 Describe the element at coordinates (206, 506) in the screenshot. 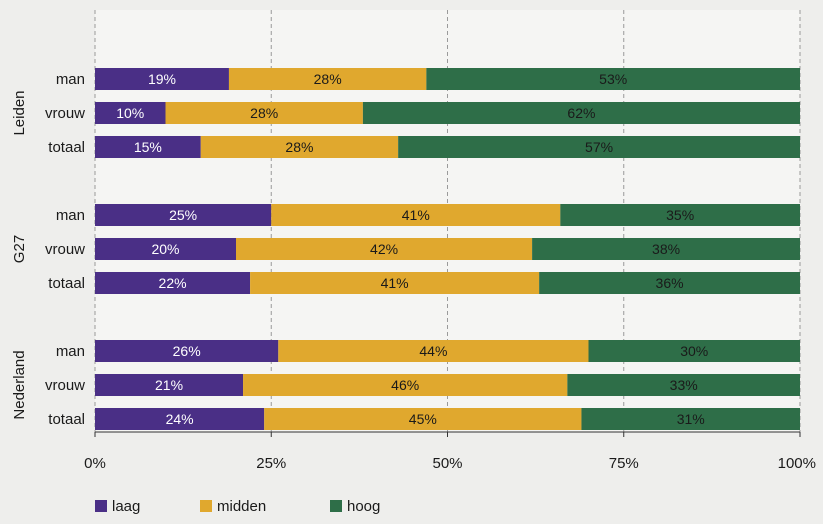

I see `legend-swatch-midden` at that location.